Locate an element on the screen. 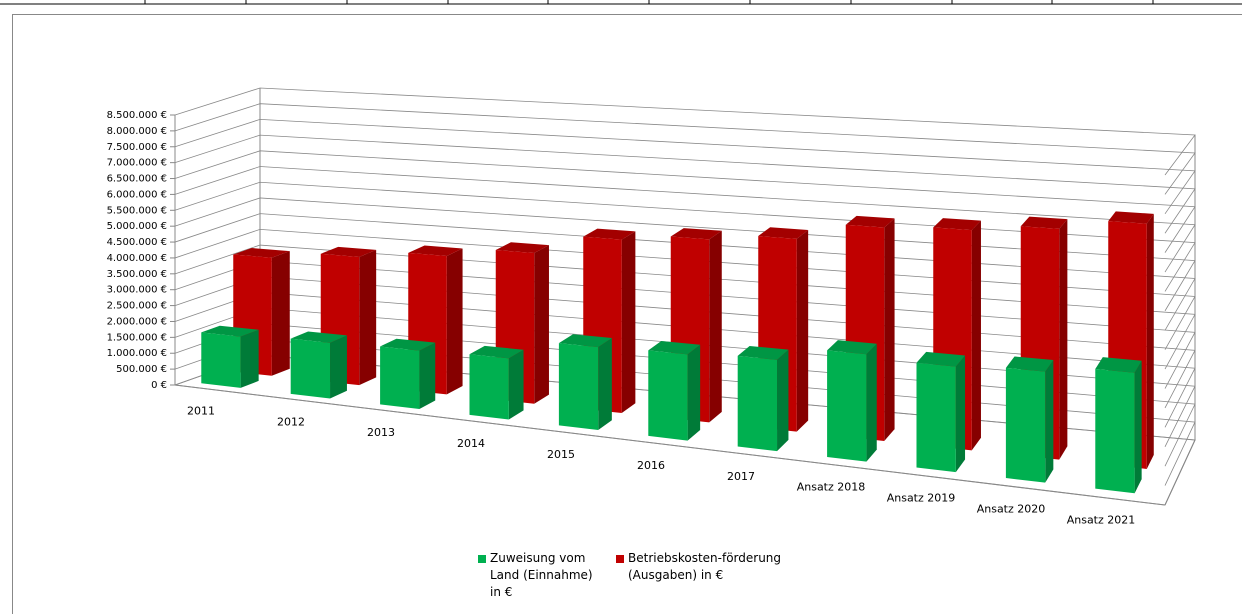 The image size is (1242, 614). y-tick-label: 500.000 € is located at coordinates (141, 369).